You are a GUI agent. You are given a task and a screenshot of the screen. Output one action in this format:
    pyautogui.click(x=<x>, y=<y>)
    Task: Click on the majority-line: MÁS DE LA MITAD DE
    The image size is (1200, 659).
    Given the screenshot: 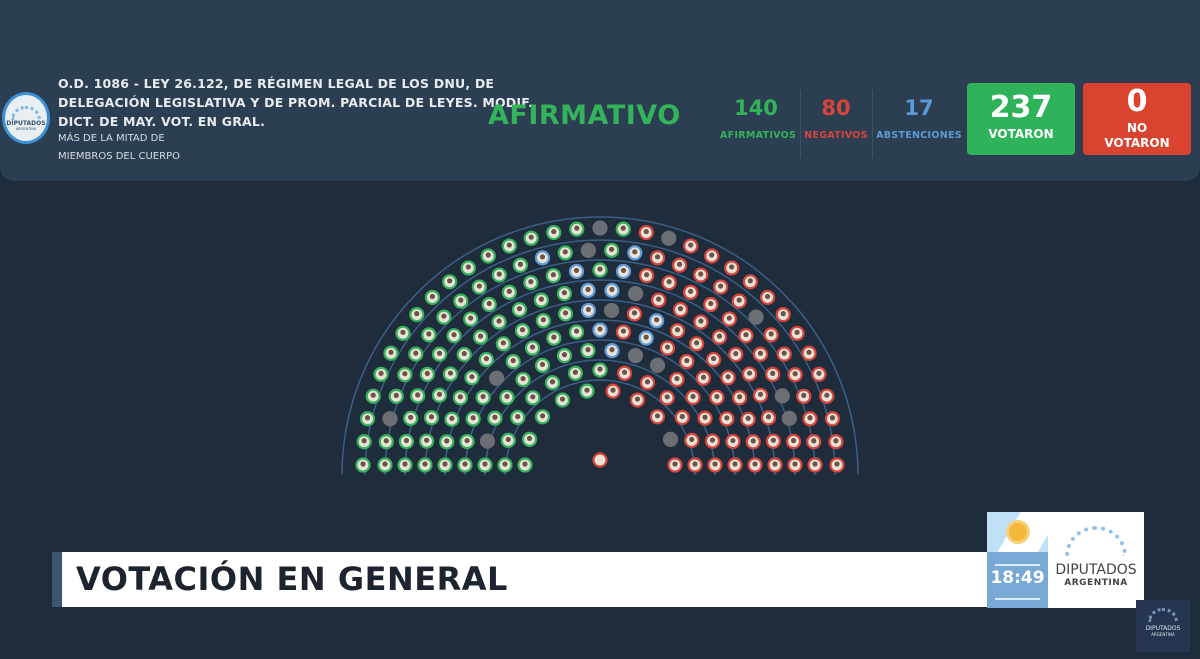 What is the action you would take?
    pyautogui.click(x=111, y=138)
    